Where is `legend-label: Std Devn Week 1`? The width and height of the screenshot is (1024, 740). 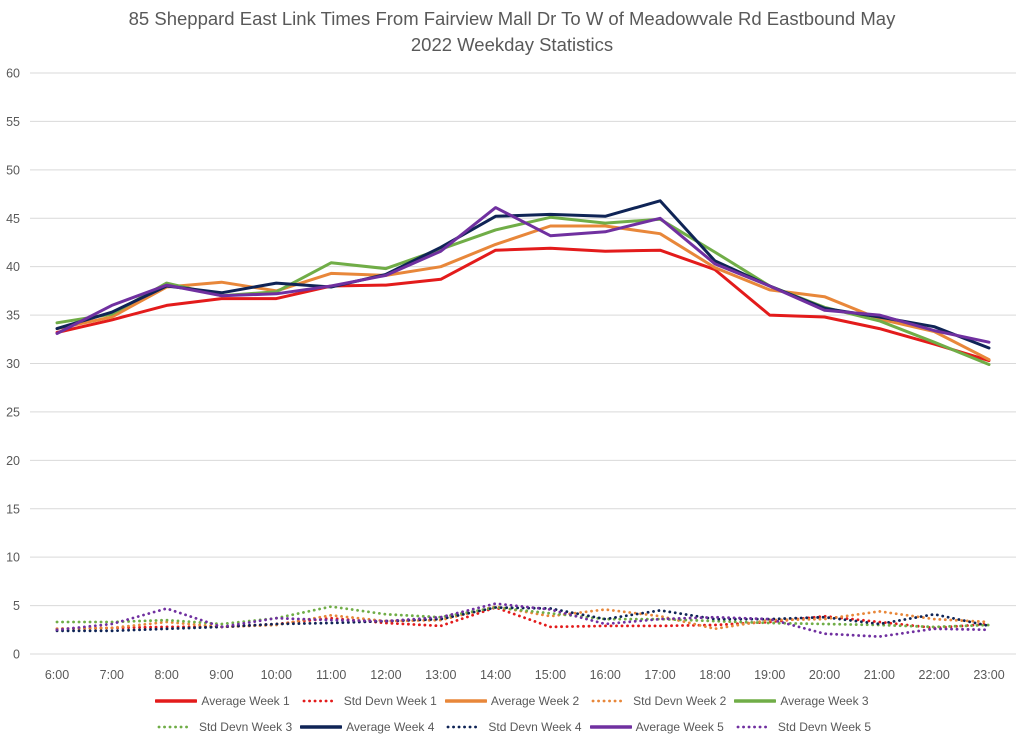
legend-label: Std Devn Week 1 is located at coordinates (390, 701).